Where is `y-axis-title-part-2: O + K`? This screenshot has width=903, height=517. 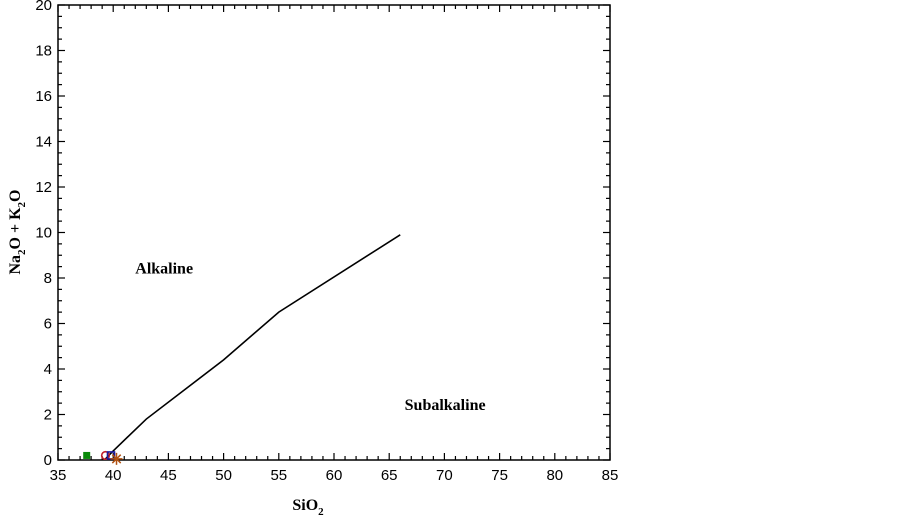
y-axis-title-part-2: O + K is located at coordinates (15, 228).